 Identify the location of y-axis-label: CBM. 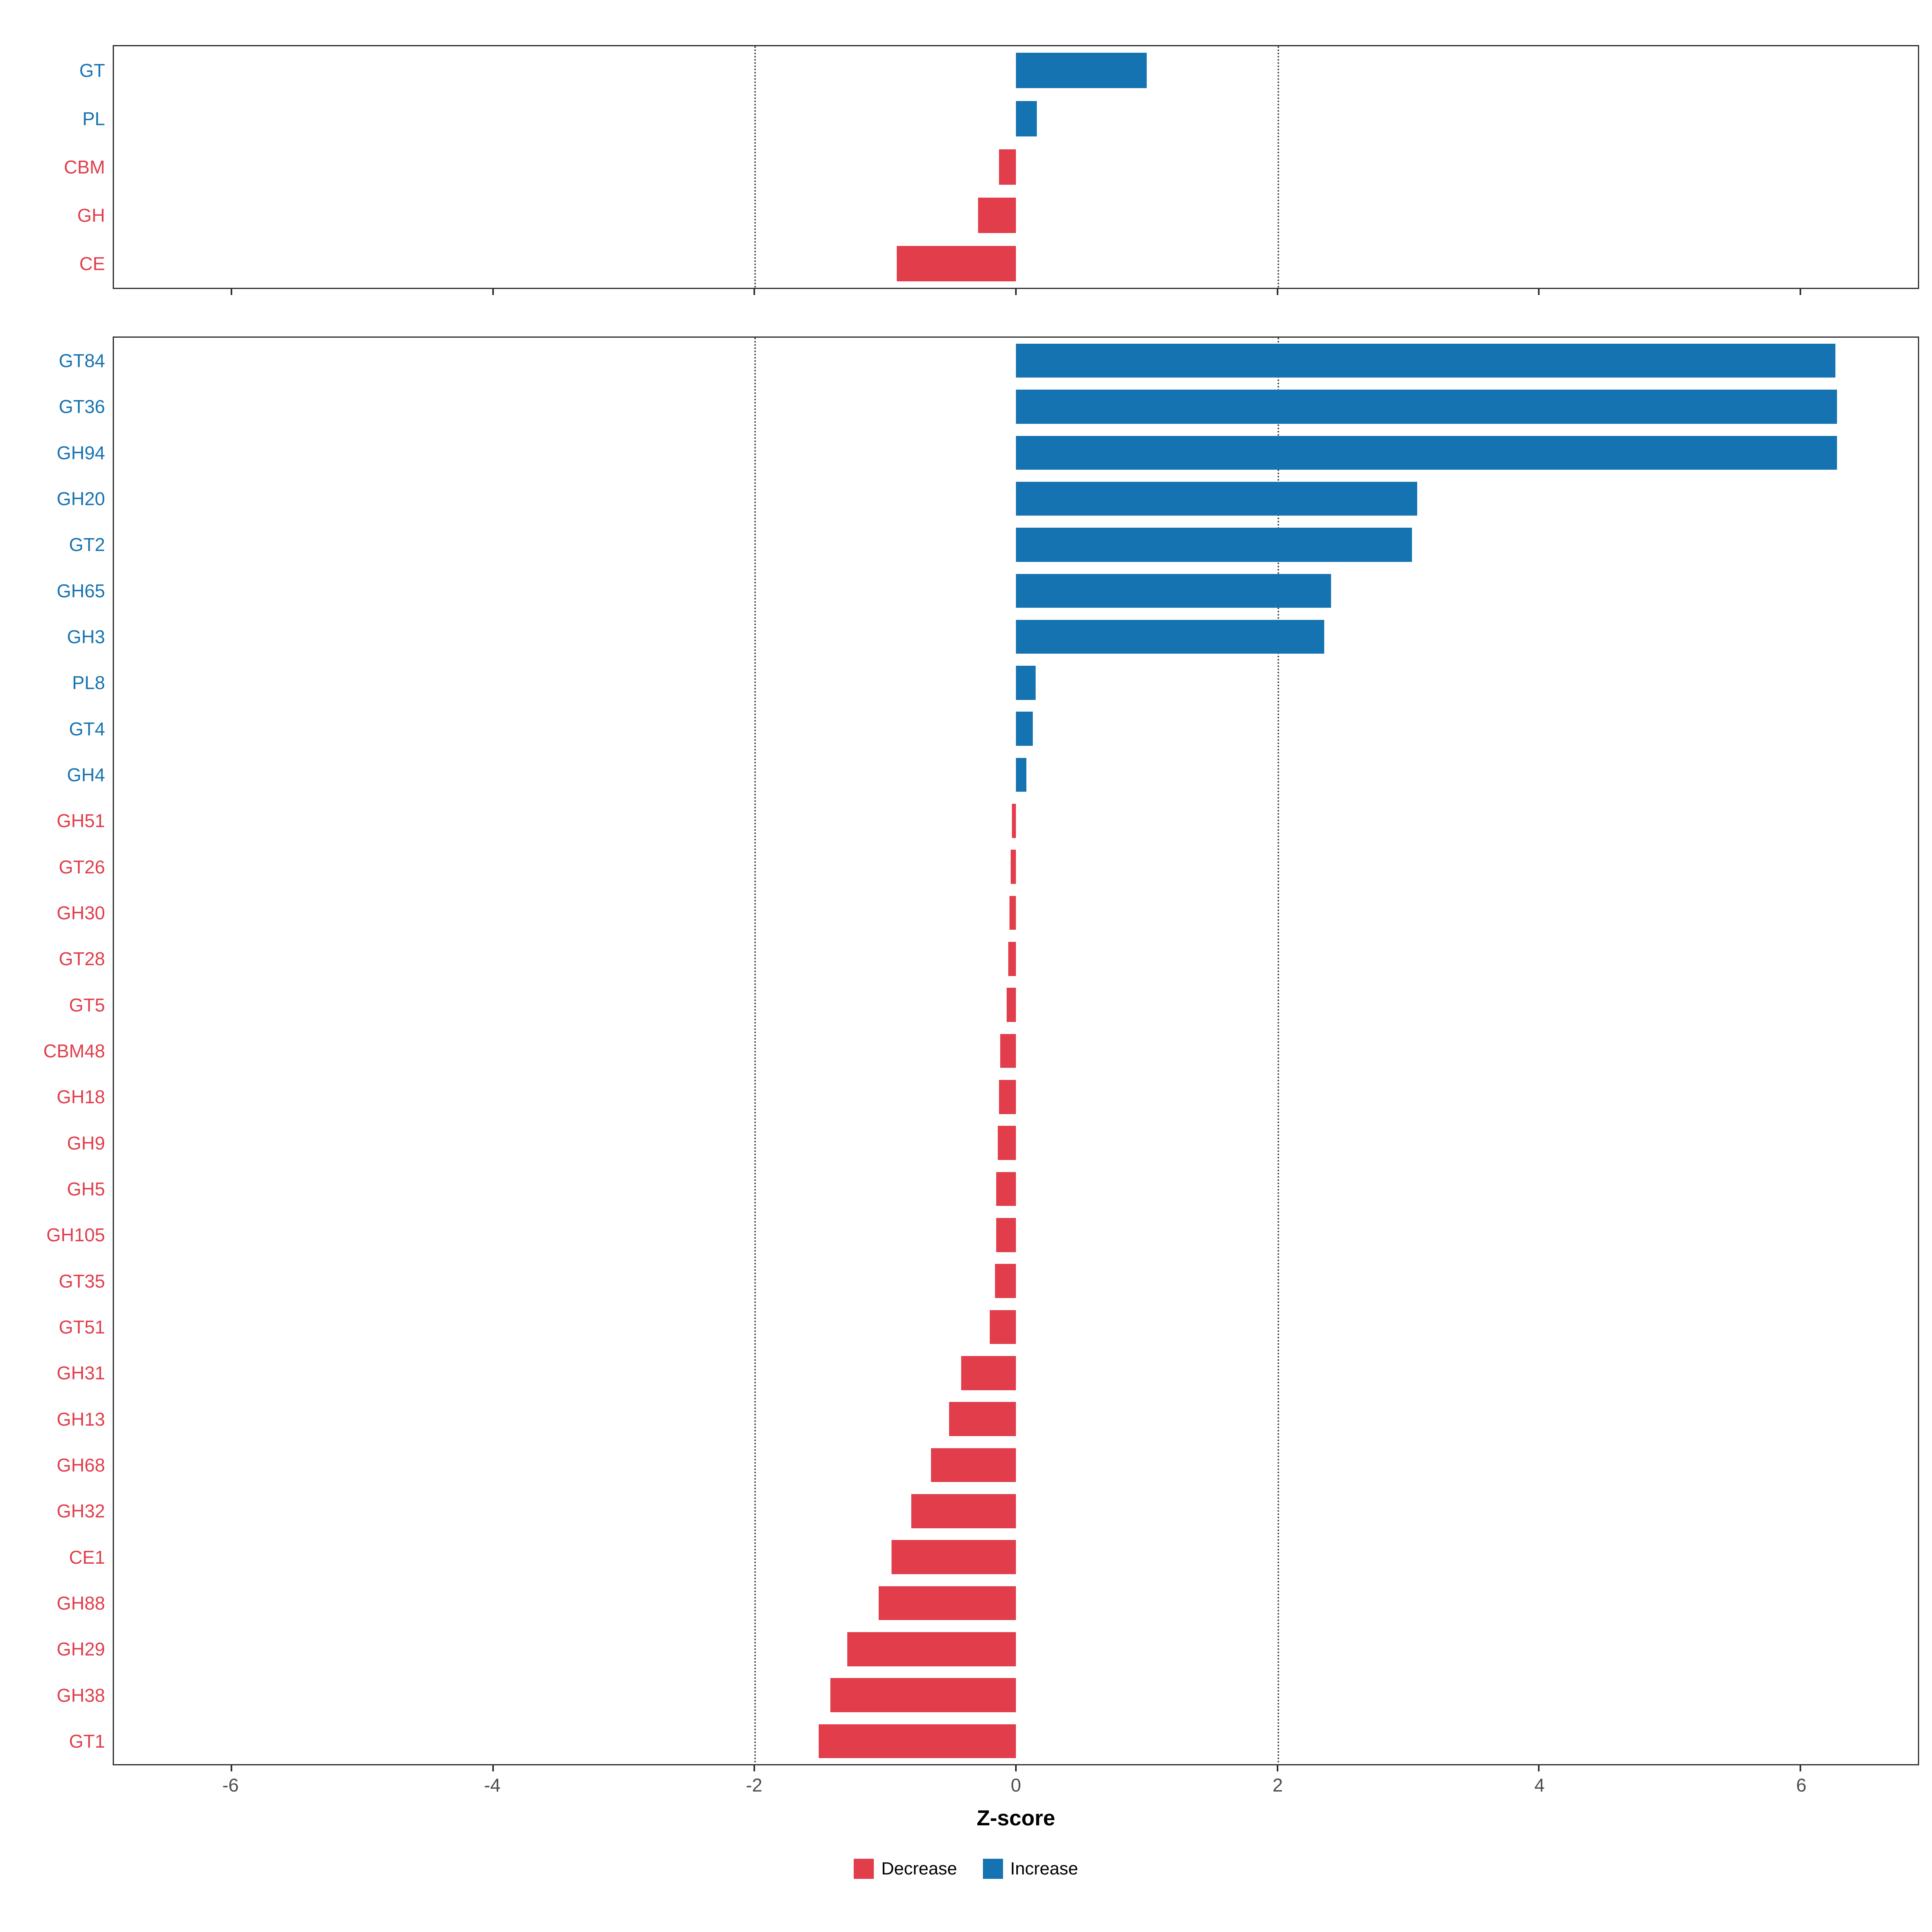
(84, 167).